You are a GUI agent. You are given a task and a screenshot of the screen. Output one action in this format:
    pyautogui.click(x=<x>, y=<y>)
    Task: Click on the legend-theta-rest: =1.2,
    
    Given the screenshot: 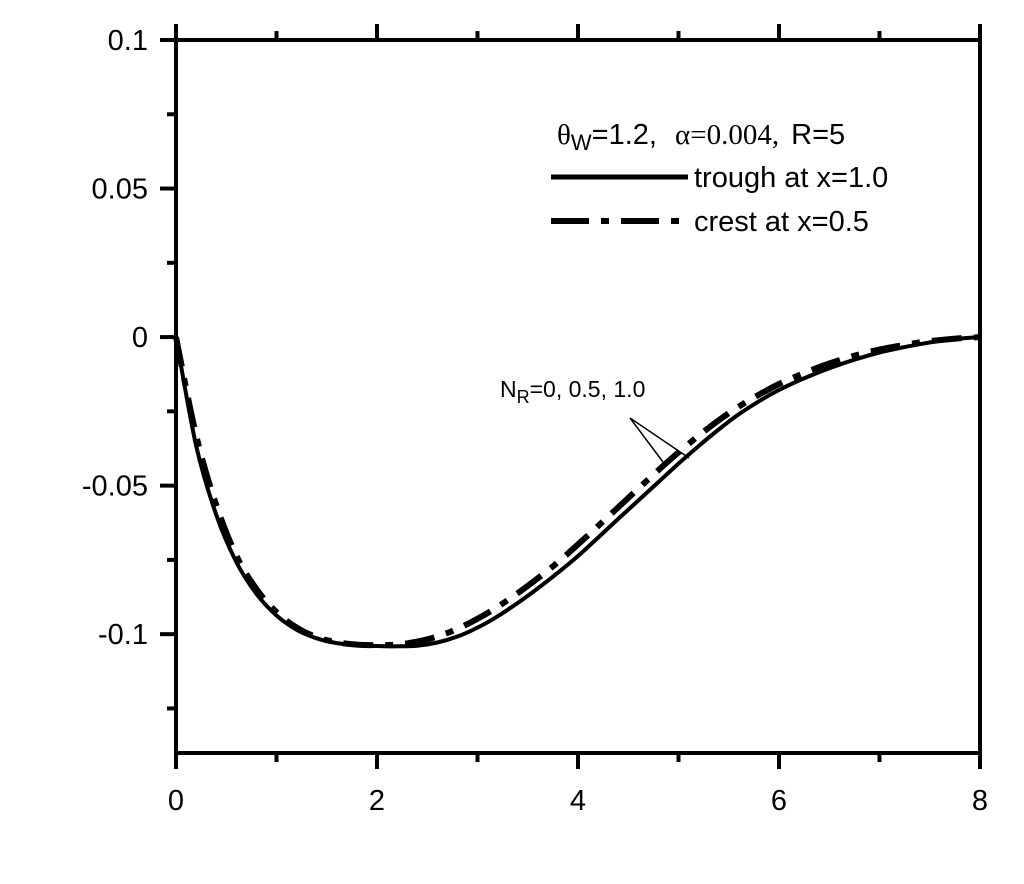 What is the action you would take?
    pyautogui.click(x=624, y=135)
    